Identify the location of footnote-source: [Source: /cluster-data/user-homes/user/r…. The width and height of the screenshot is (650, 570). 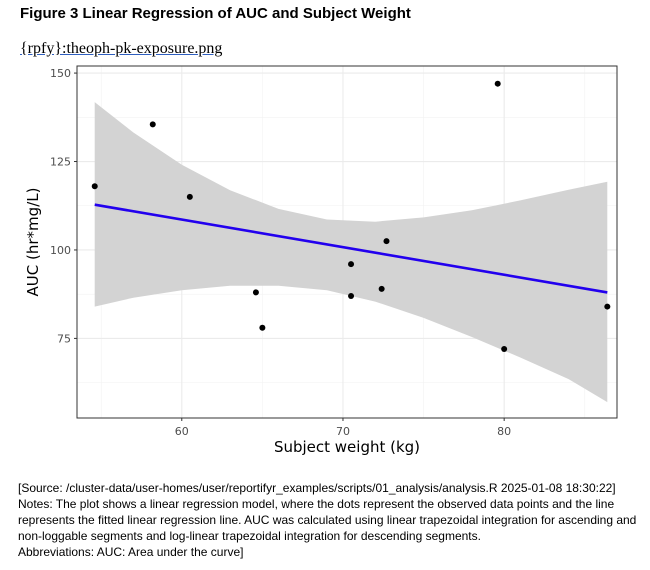
(317, 488).